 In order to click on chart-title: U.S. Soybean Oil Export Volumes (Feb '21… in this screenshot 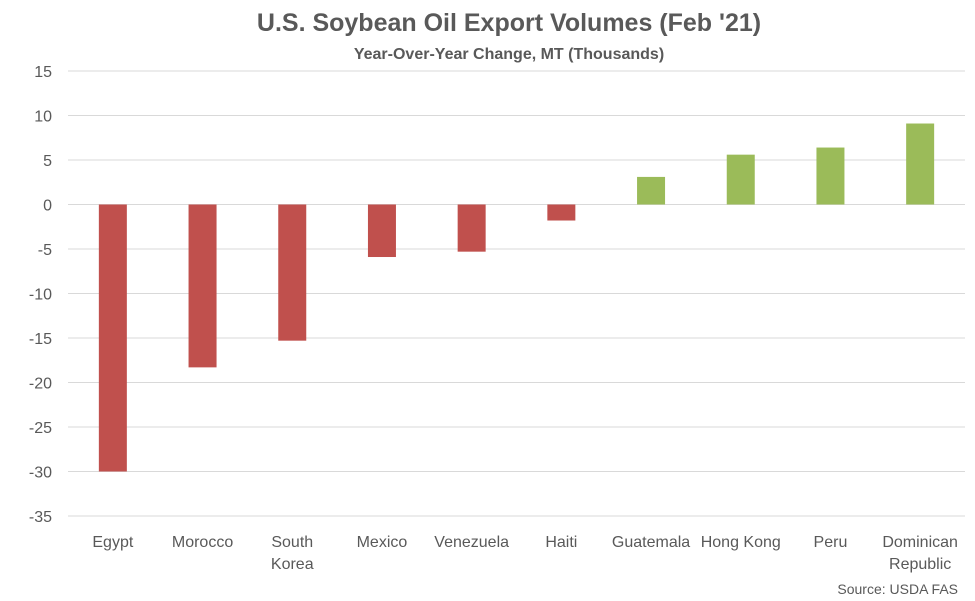, I will do `click(509, 23)`.